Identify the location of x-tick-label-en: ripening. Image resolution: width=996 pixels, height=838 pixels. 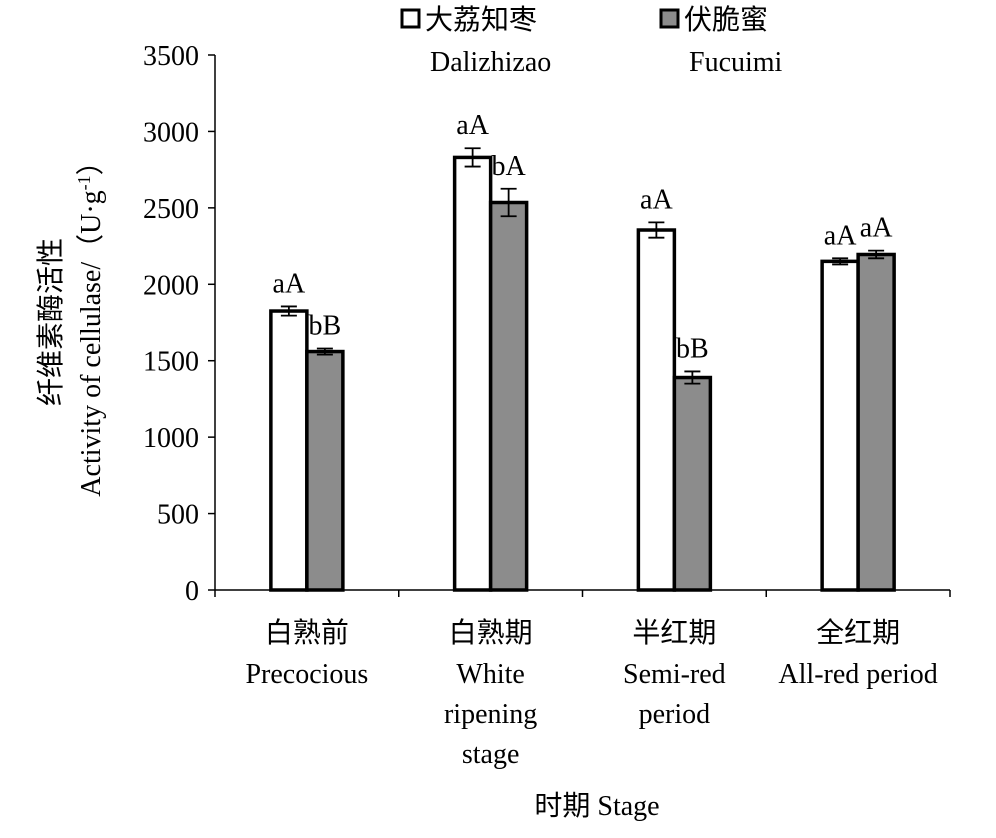
(490, 714).